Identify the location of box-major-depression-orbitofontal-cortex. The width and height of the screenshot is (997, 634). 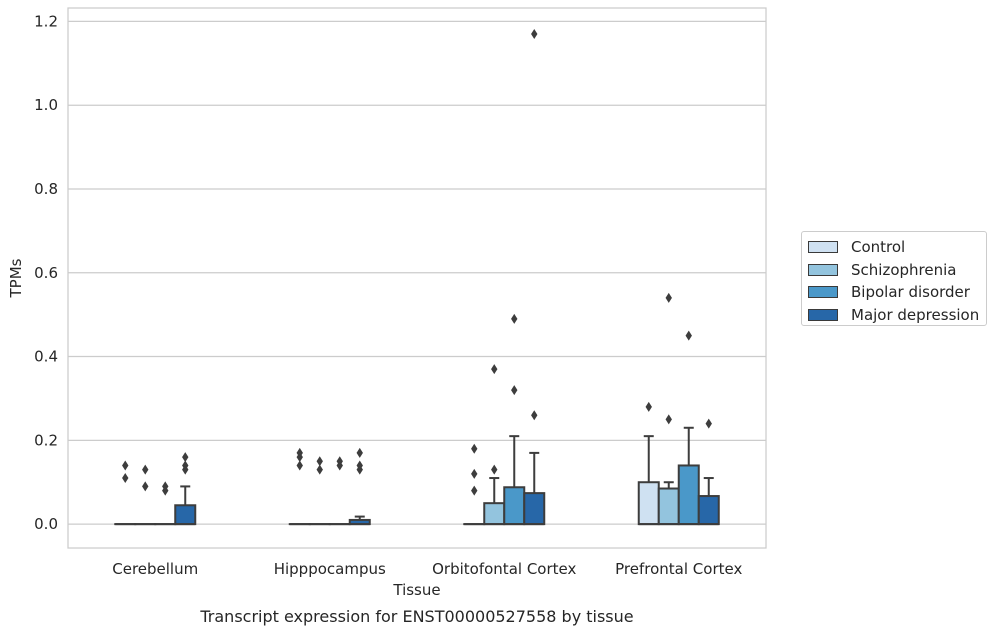
(534, 277).